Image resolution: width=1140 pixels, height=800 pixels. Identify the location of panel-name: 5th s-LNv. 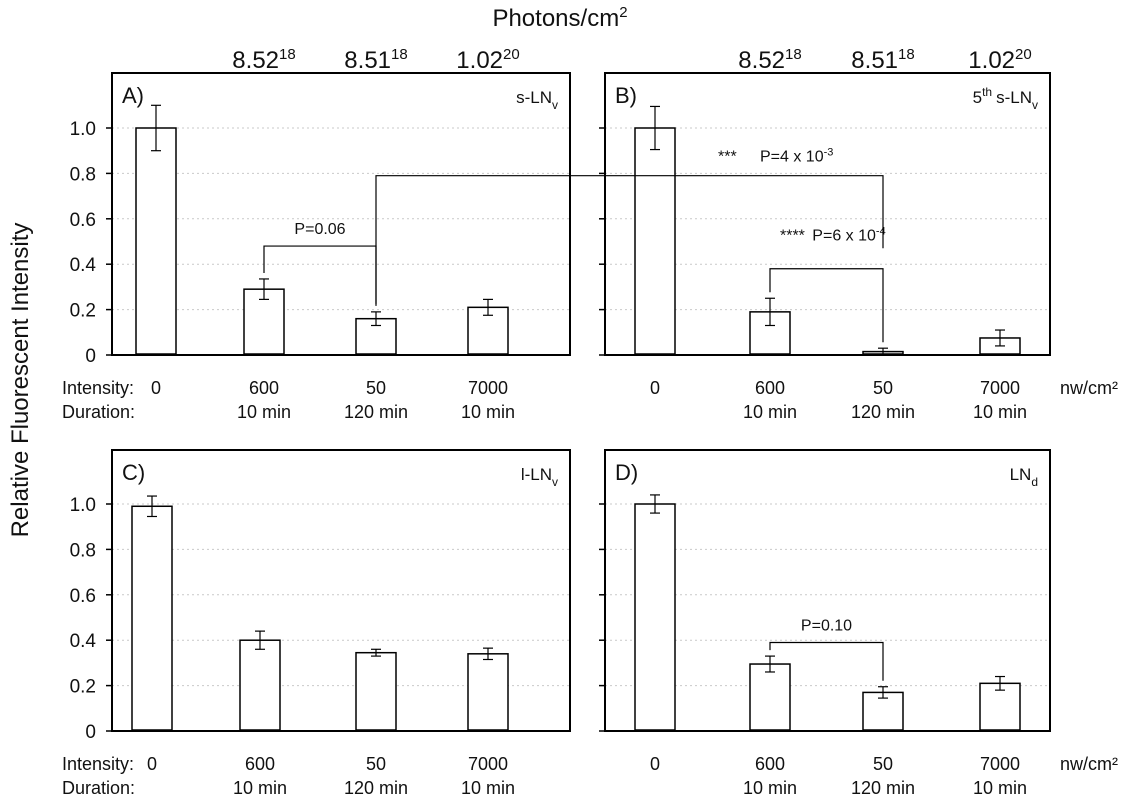
(1005, 98).